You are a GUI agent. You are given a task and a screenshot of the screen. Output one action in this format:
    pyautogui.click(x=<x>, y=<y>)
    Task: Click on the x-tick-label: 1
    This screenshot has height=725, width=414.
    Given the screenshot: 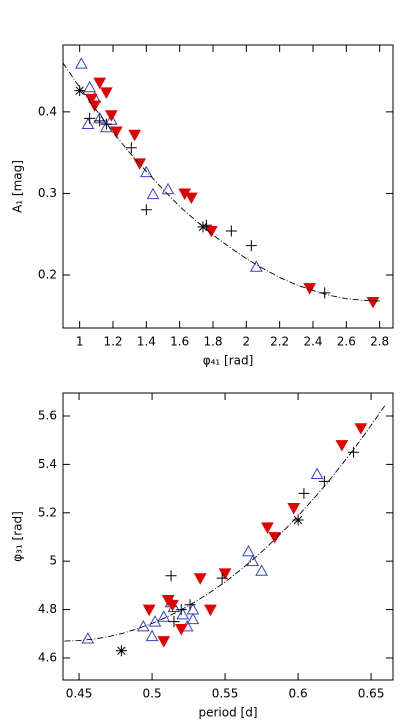 What is the action you would take?
    pyautogui.click(x=80, y=342)
    